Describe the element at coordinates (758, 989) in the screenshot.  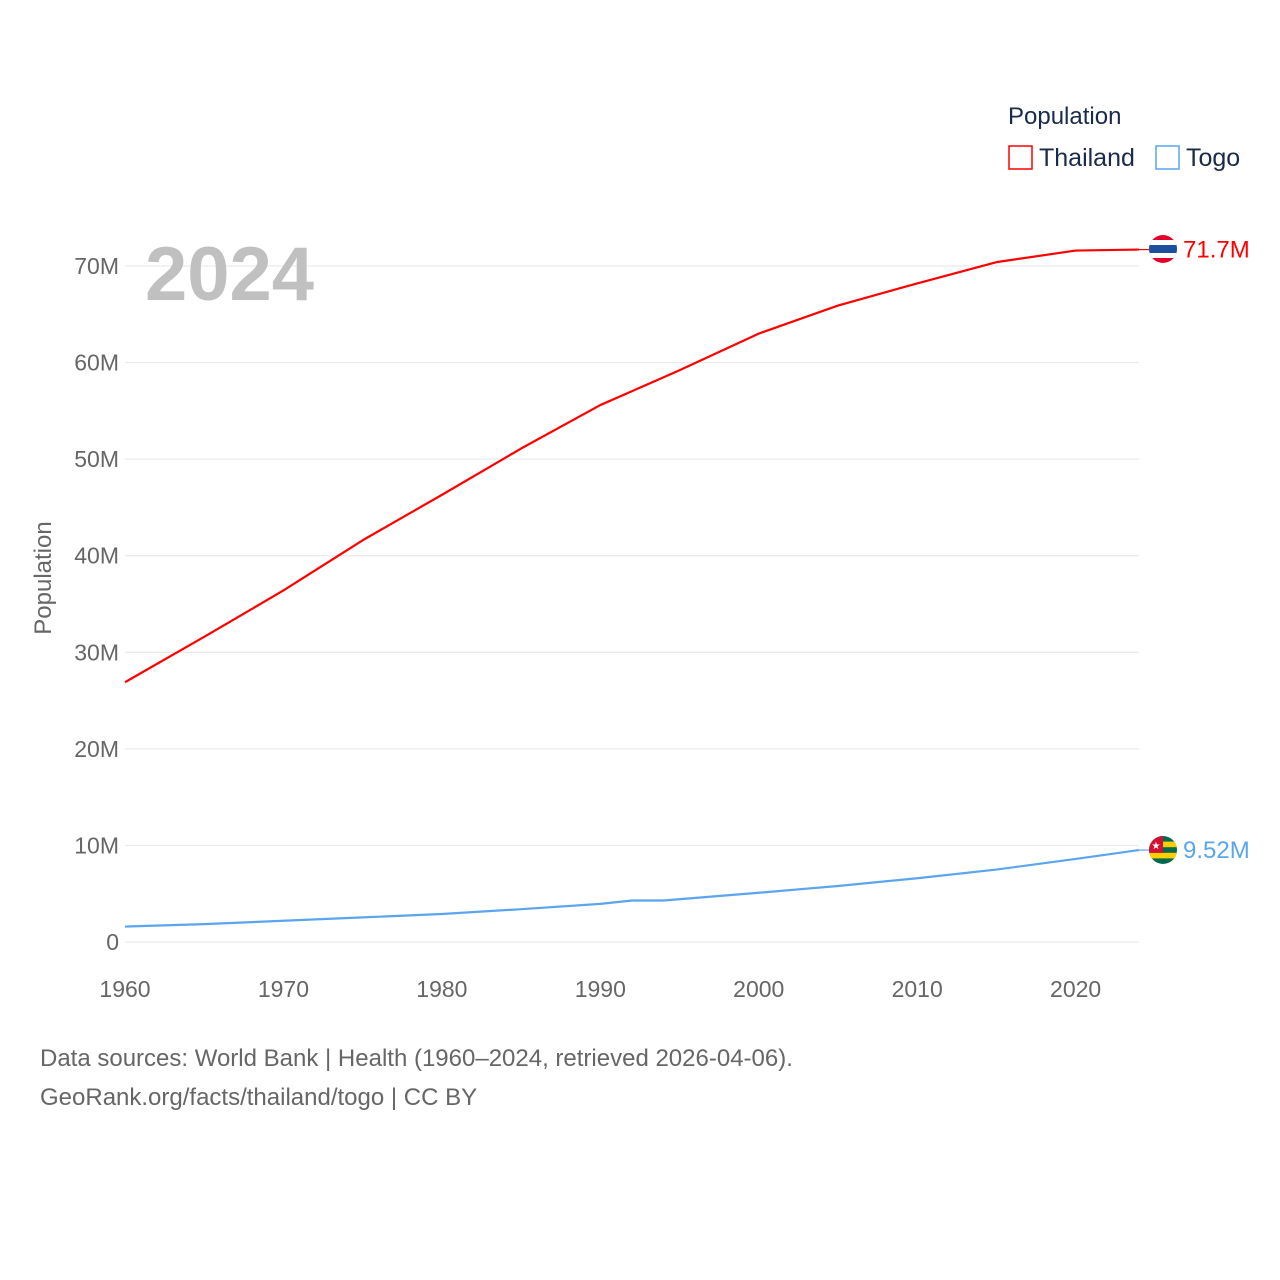
I see `x-tick-label: 2000` at that location.